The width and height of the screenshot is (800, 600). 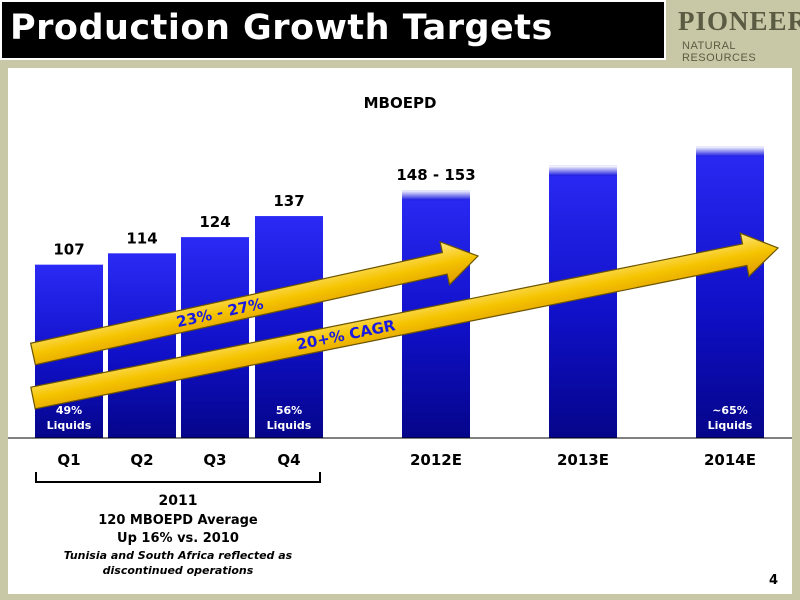 What do you see at coordinates (730, 460) in the screenshot?
I see `x-tick-2014e: 2014E` at bounding box center [730, 460].